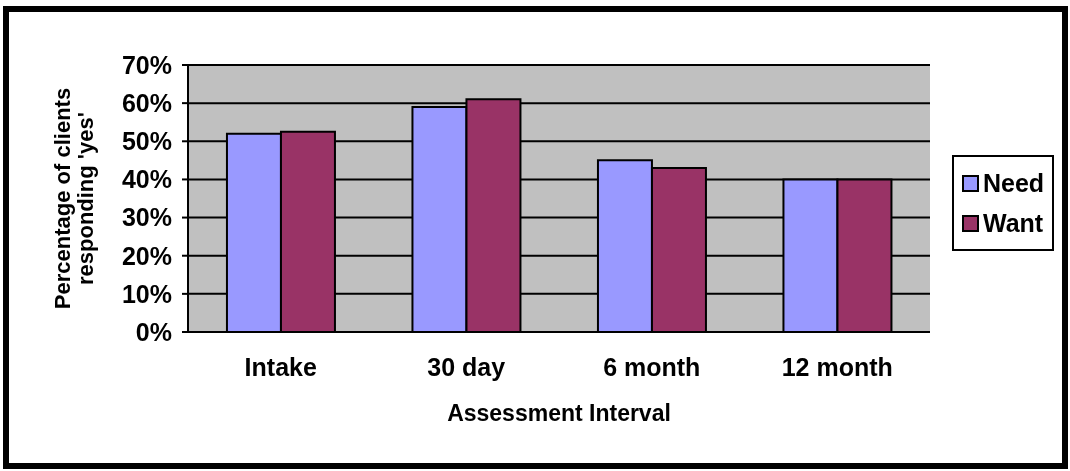 Image resolution: width=1070 pixels, height=471 pixels. I want to click on x-axis-title: Assessment Interval, so click(559, 413).